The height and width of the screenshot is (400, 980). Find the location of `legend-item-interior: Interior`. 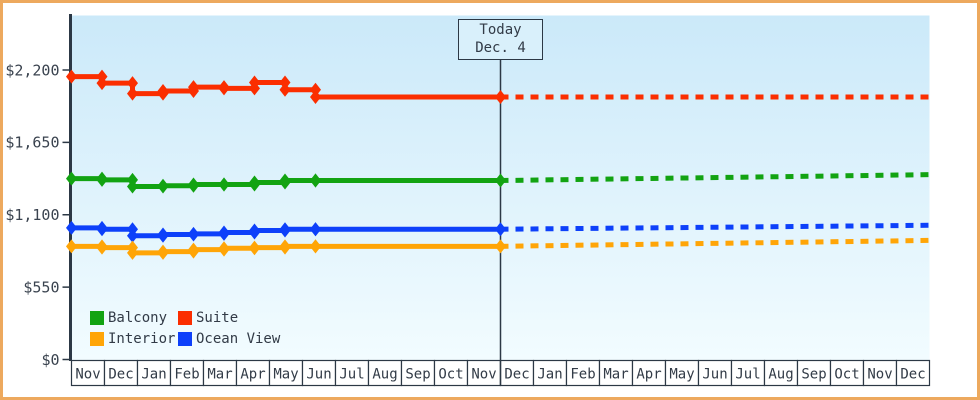

legend-item-interior: Interior is located at coordinates (134, 339).